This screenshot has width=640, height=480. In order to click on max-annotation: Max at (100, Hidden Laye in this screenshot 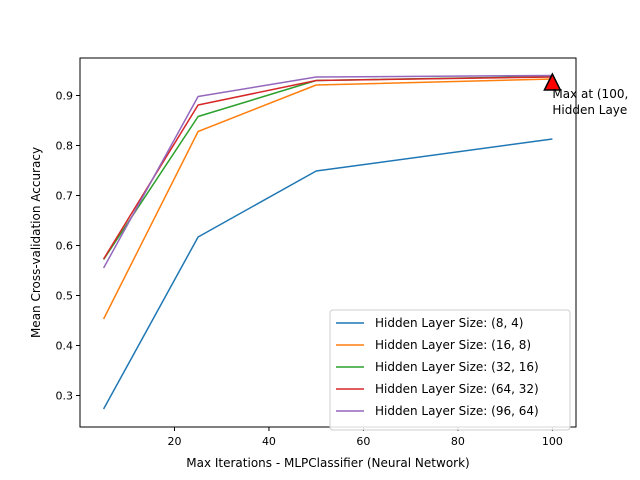, I will do `click(590, 102)`.